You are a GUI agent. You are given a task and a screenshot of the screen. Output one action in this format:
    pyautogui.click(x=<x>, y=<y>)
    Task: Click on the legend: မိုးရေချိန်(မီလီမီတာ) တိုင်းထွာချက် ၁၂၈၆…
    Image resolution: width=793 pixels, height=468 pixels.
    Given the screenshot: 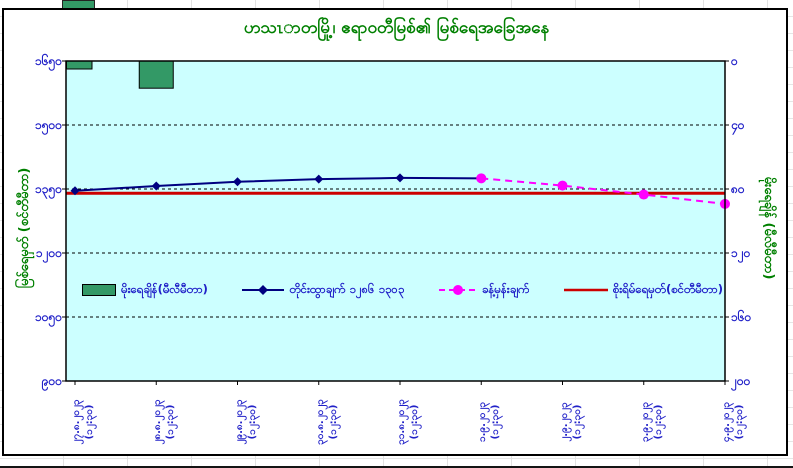 What is the action you would take?
    pyautogui.click(x=402, y=290)
    